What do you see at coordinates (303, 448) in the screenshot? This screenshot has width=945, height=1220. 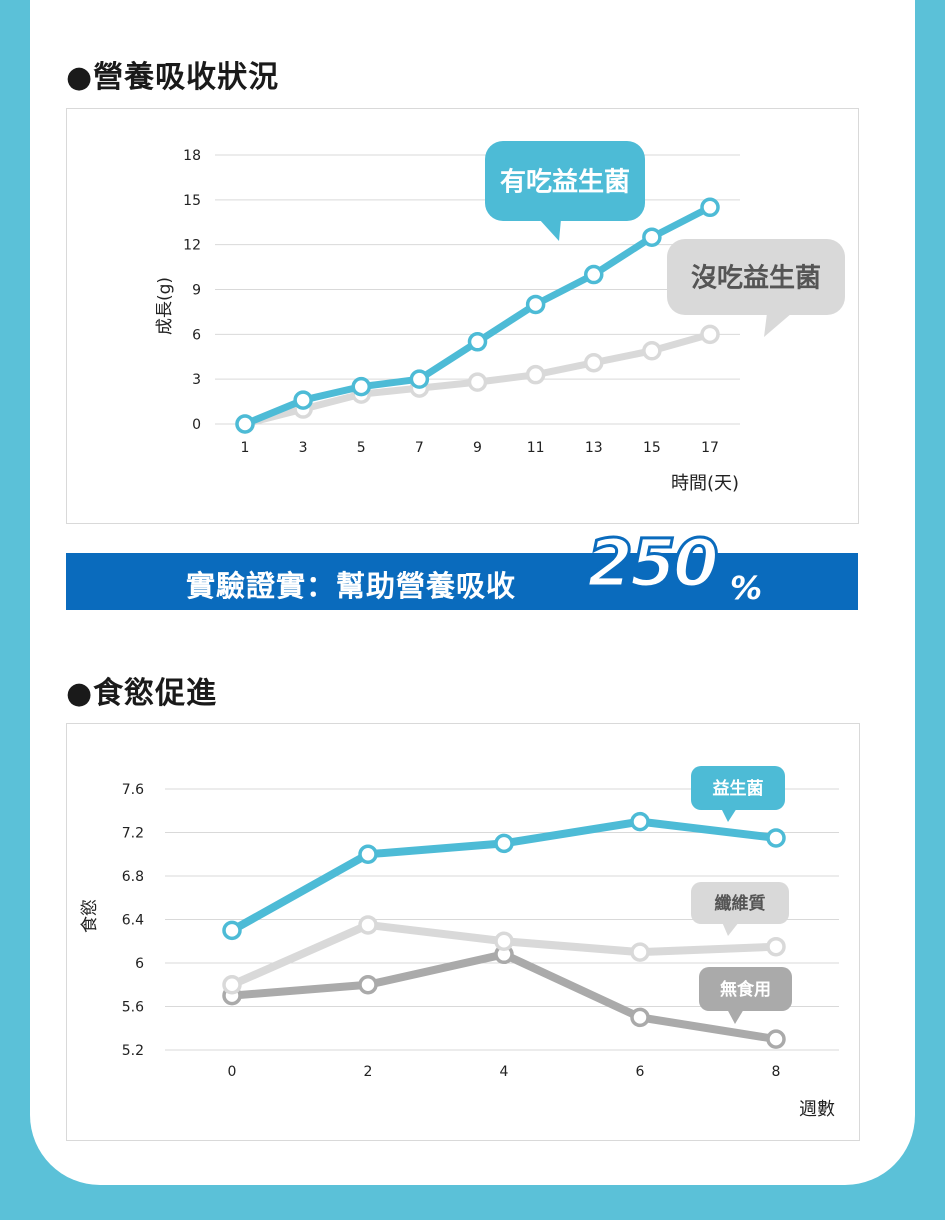 I see `x-tick-label: 3` at bounding box center [303, 448].